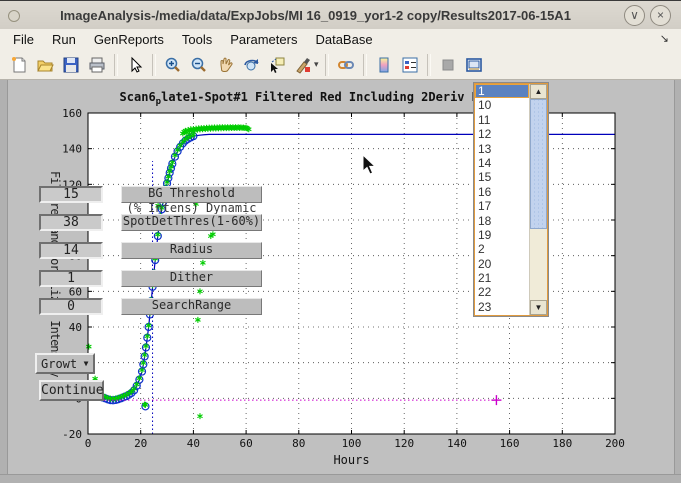 The image size is (681, 483). Describe the element at coordinates (485, 234) in the screenshot. I see `listbox-item: 19` at that location.